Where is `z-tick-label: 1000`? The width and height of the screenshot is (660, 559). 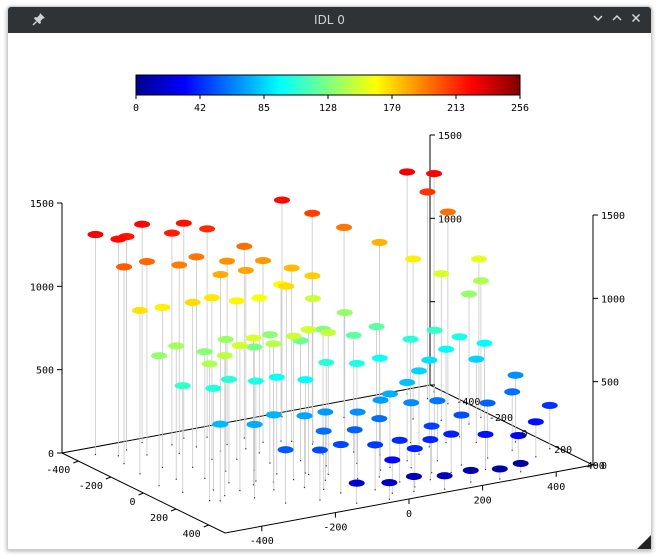
z-tick-label: 1000 is located at coordinates (42, 287).